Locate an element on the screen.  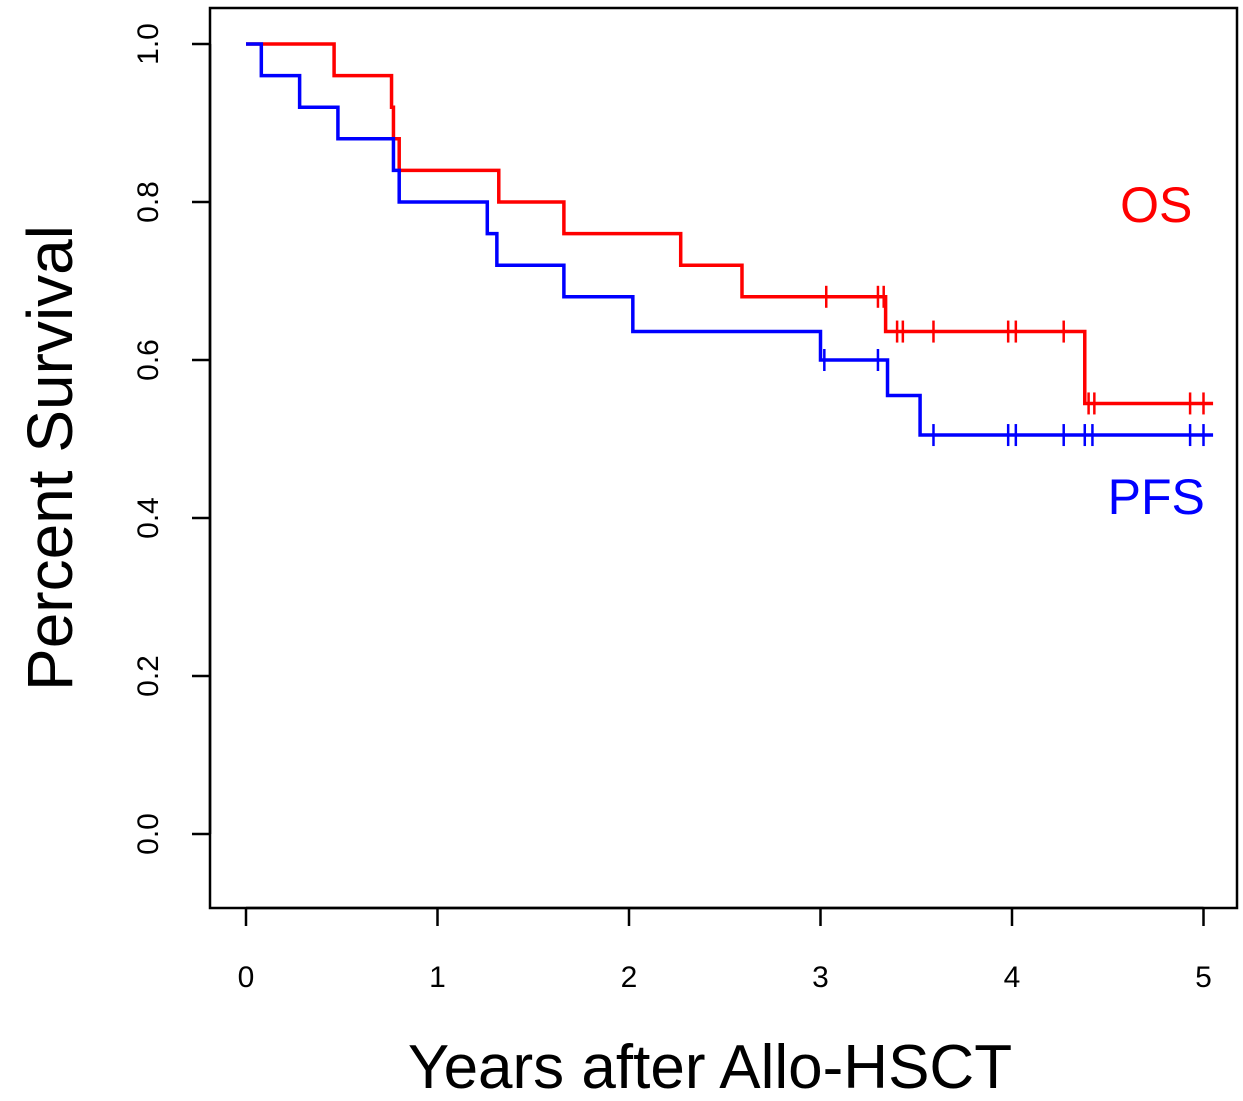
y-tick-label: 0.4 is located at coordinates (148, 518).